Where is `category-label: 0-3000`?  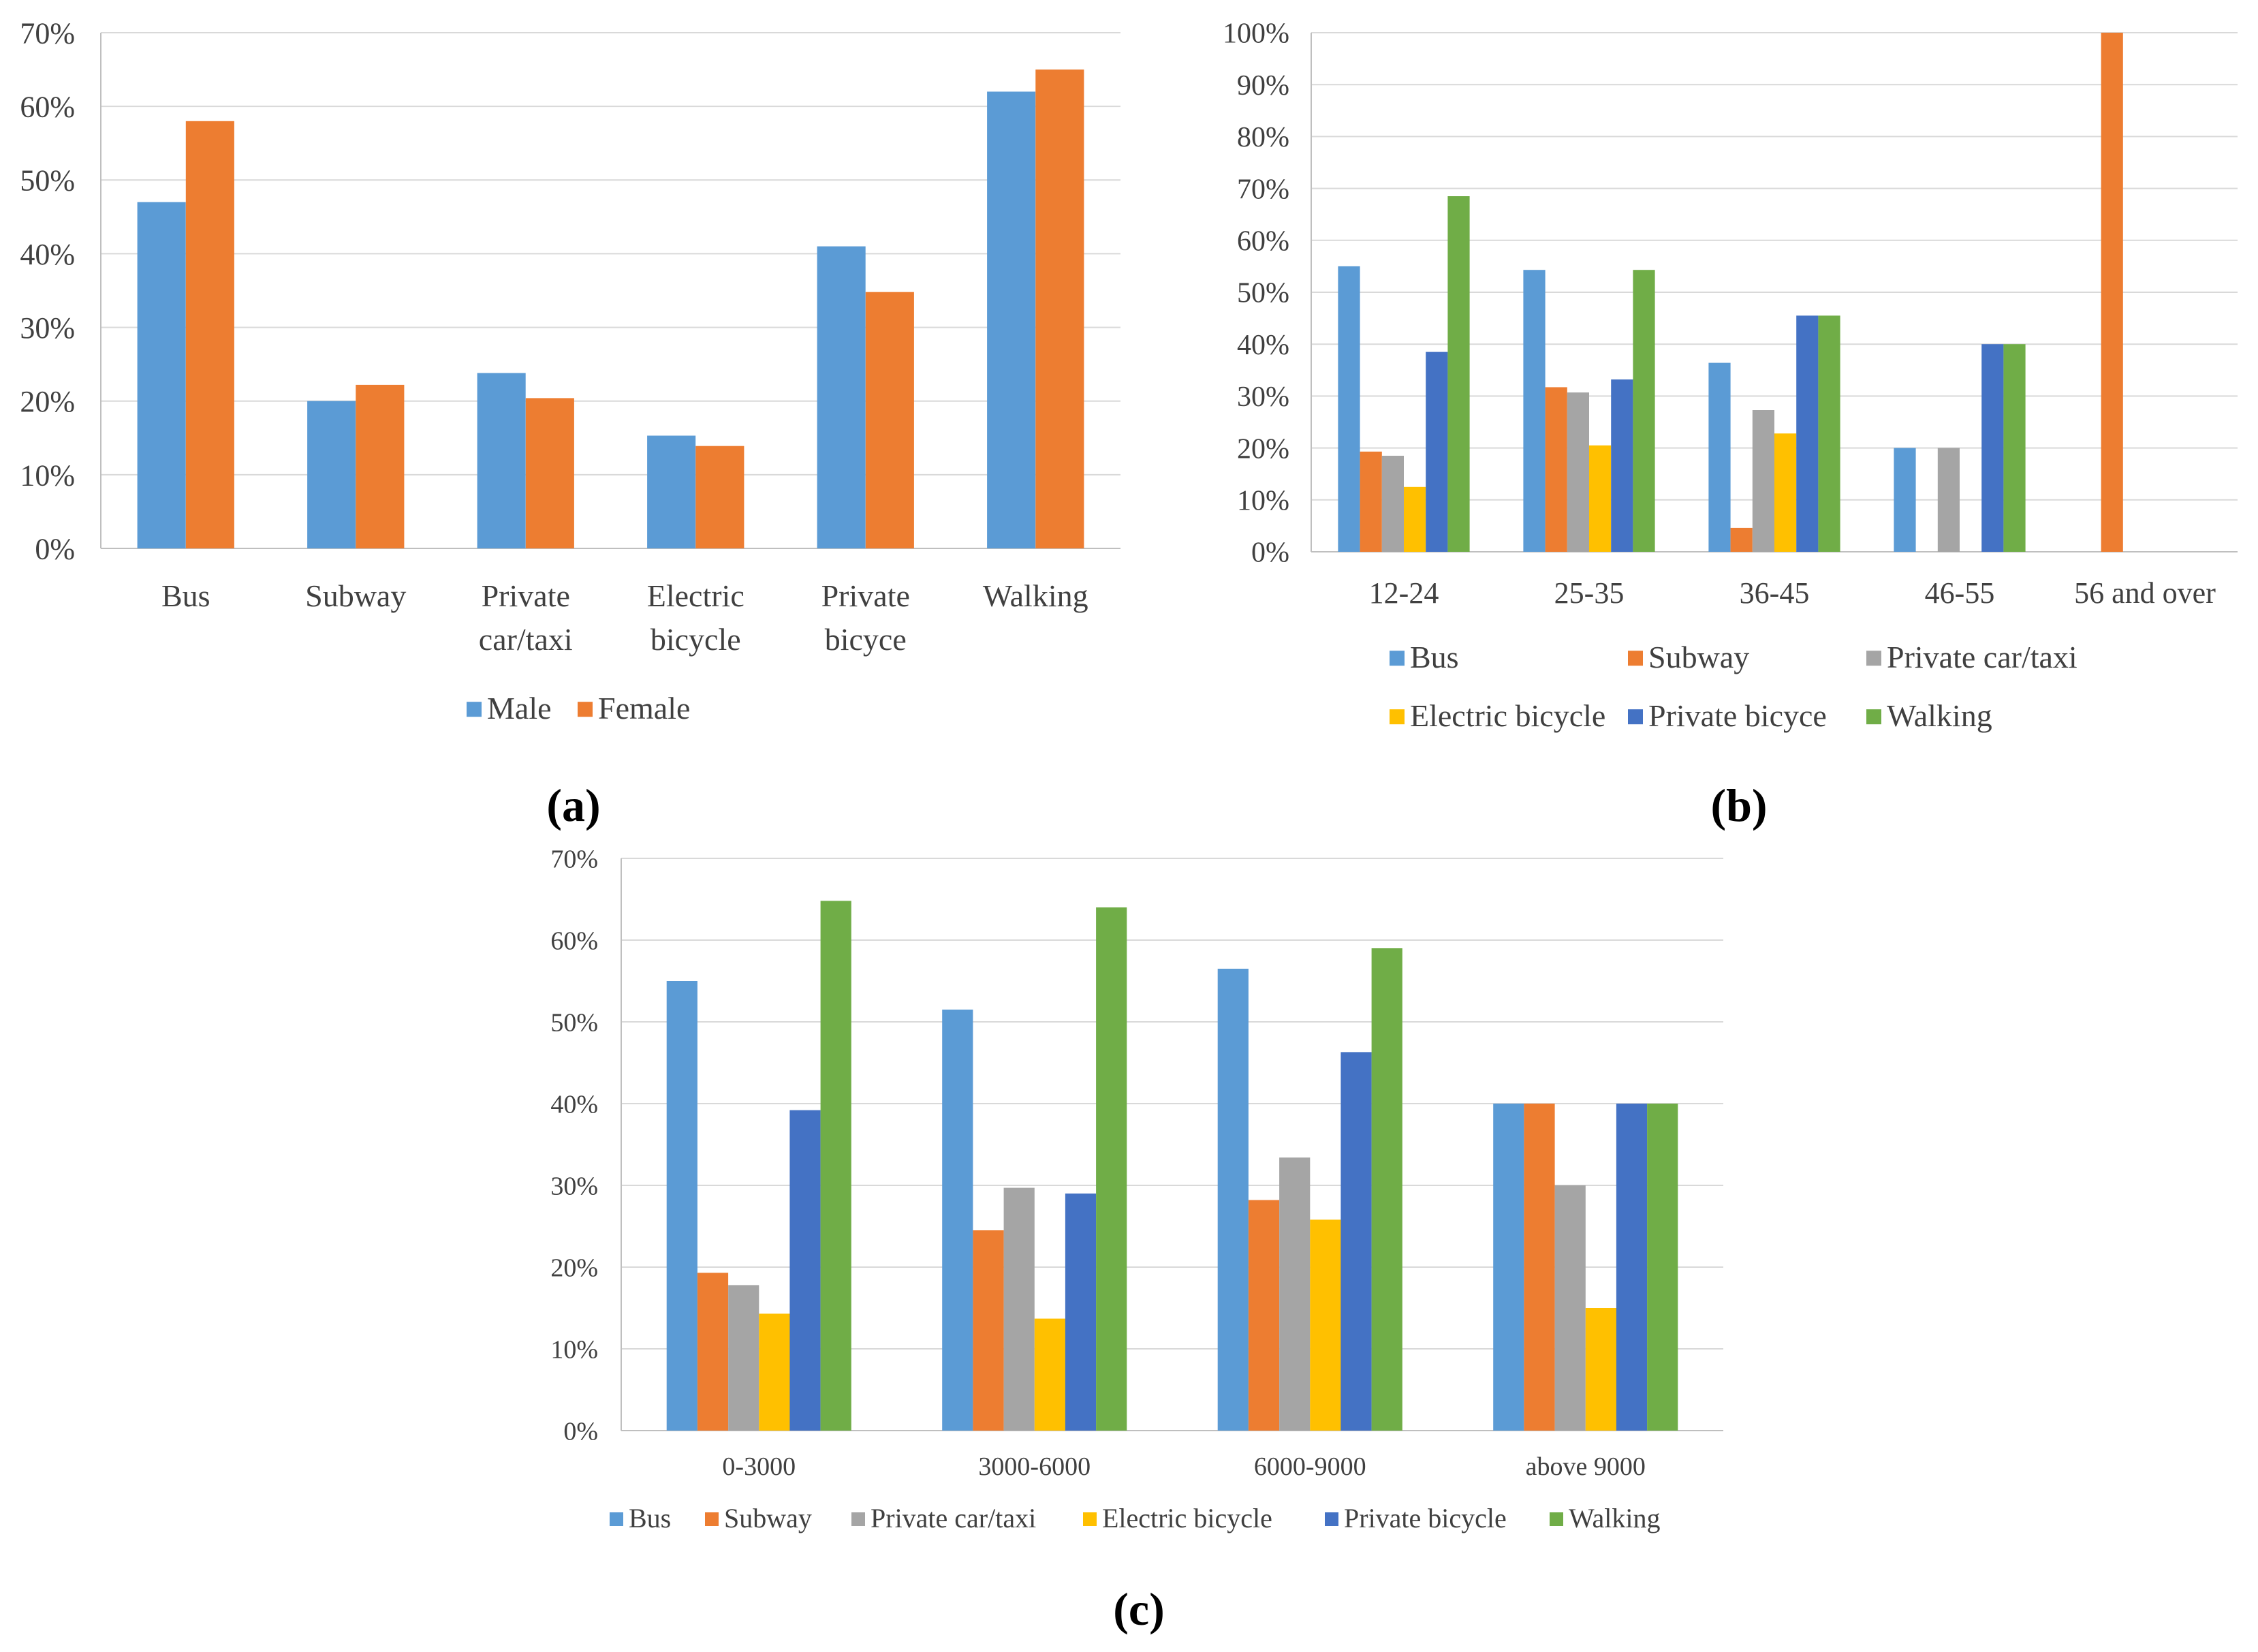 category-label: 0-3000 is located at coordinates (759, 1466).